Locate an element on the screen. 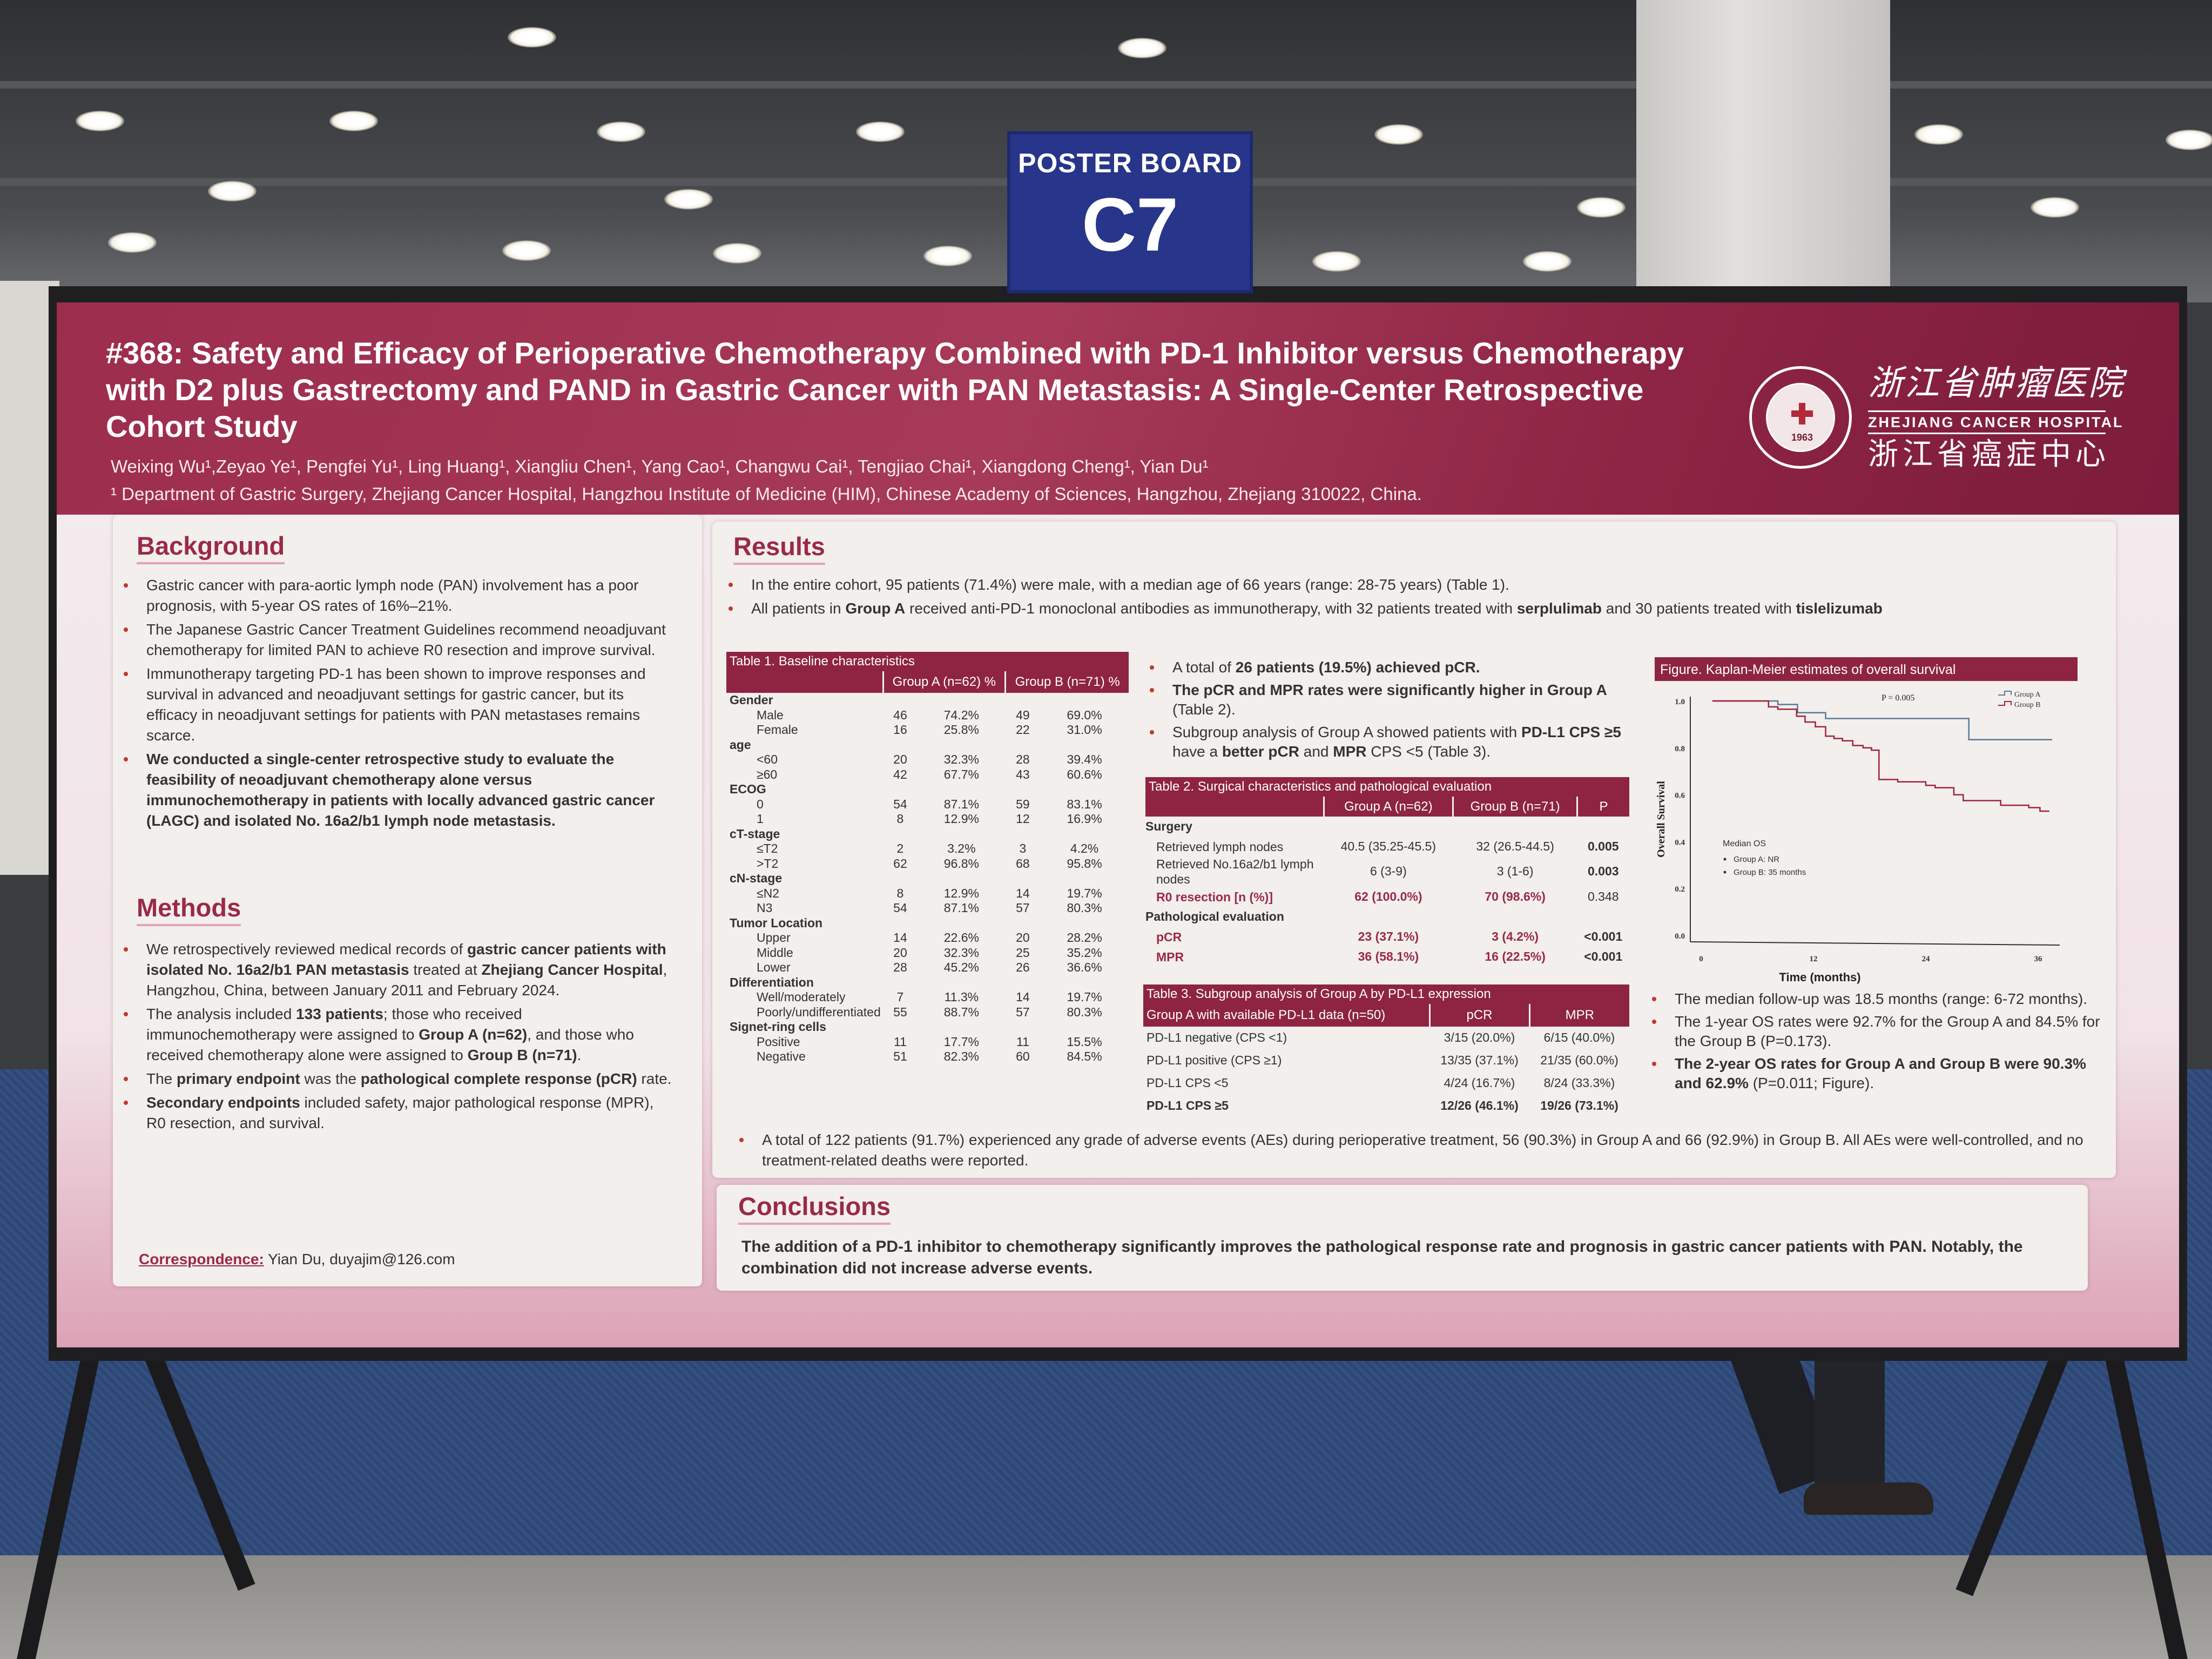  logo-chinese-name: 浙江省肿瘤医院 is located at coordinates (1996, 383).